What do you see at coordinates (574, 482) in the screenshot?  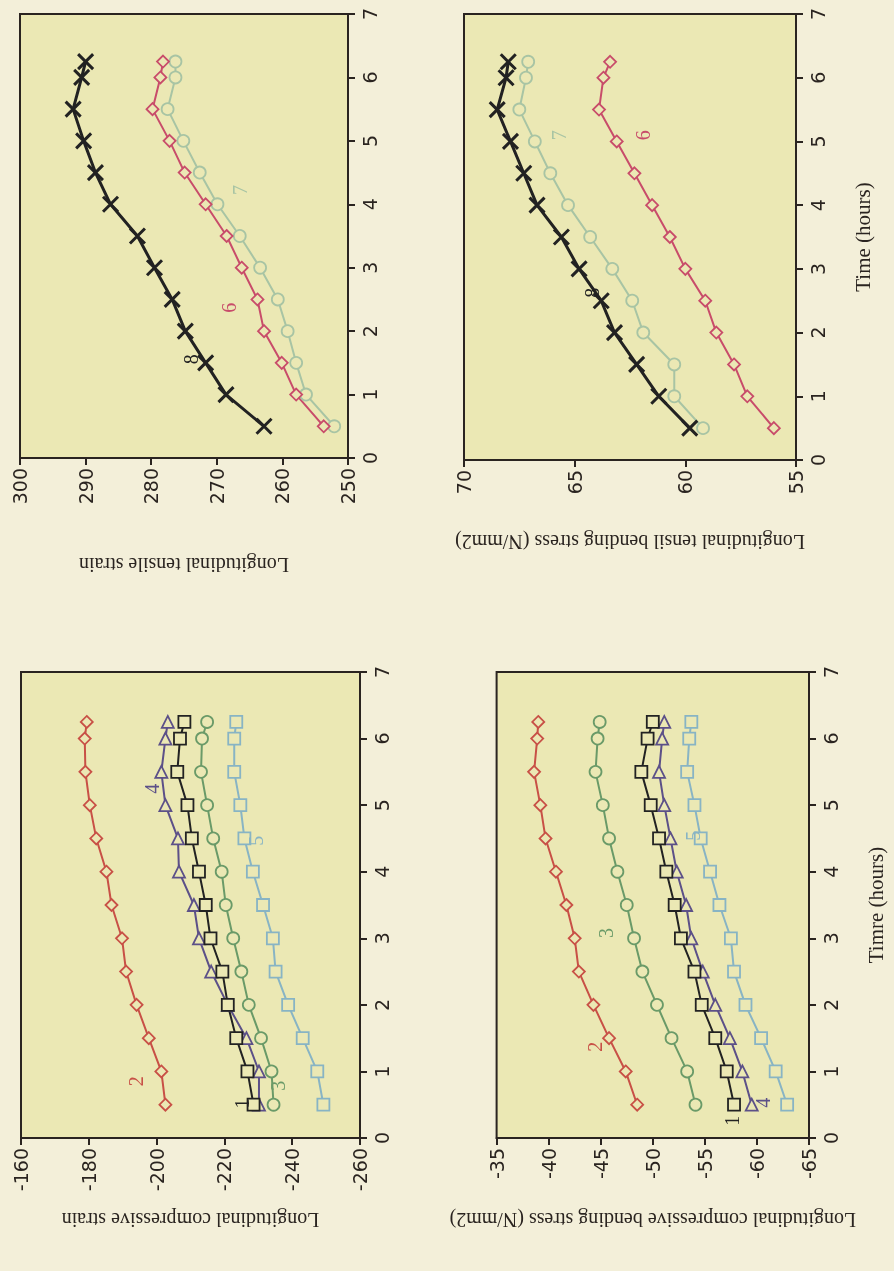 I see `x-tick-label: 65` at bounding box center [574, 482].